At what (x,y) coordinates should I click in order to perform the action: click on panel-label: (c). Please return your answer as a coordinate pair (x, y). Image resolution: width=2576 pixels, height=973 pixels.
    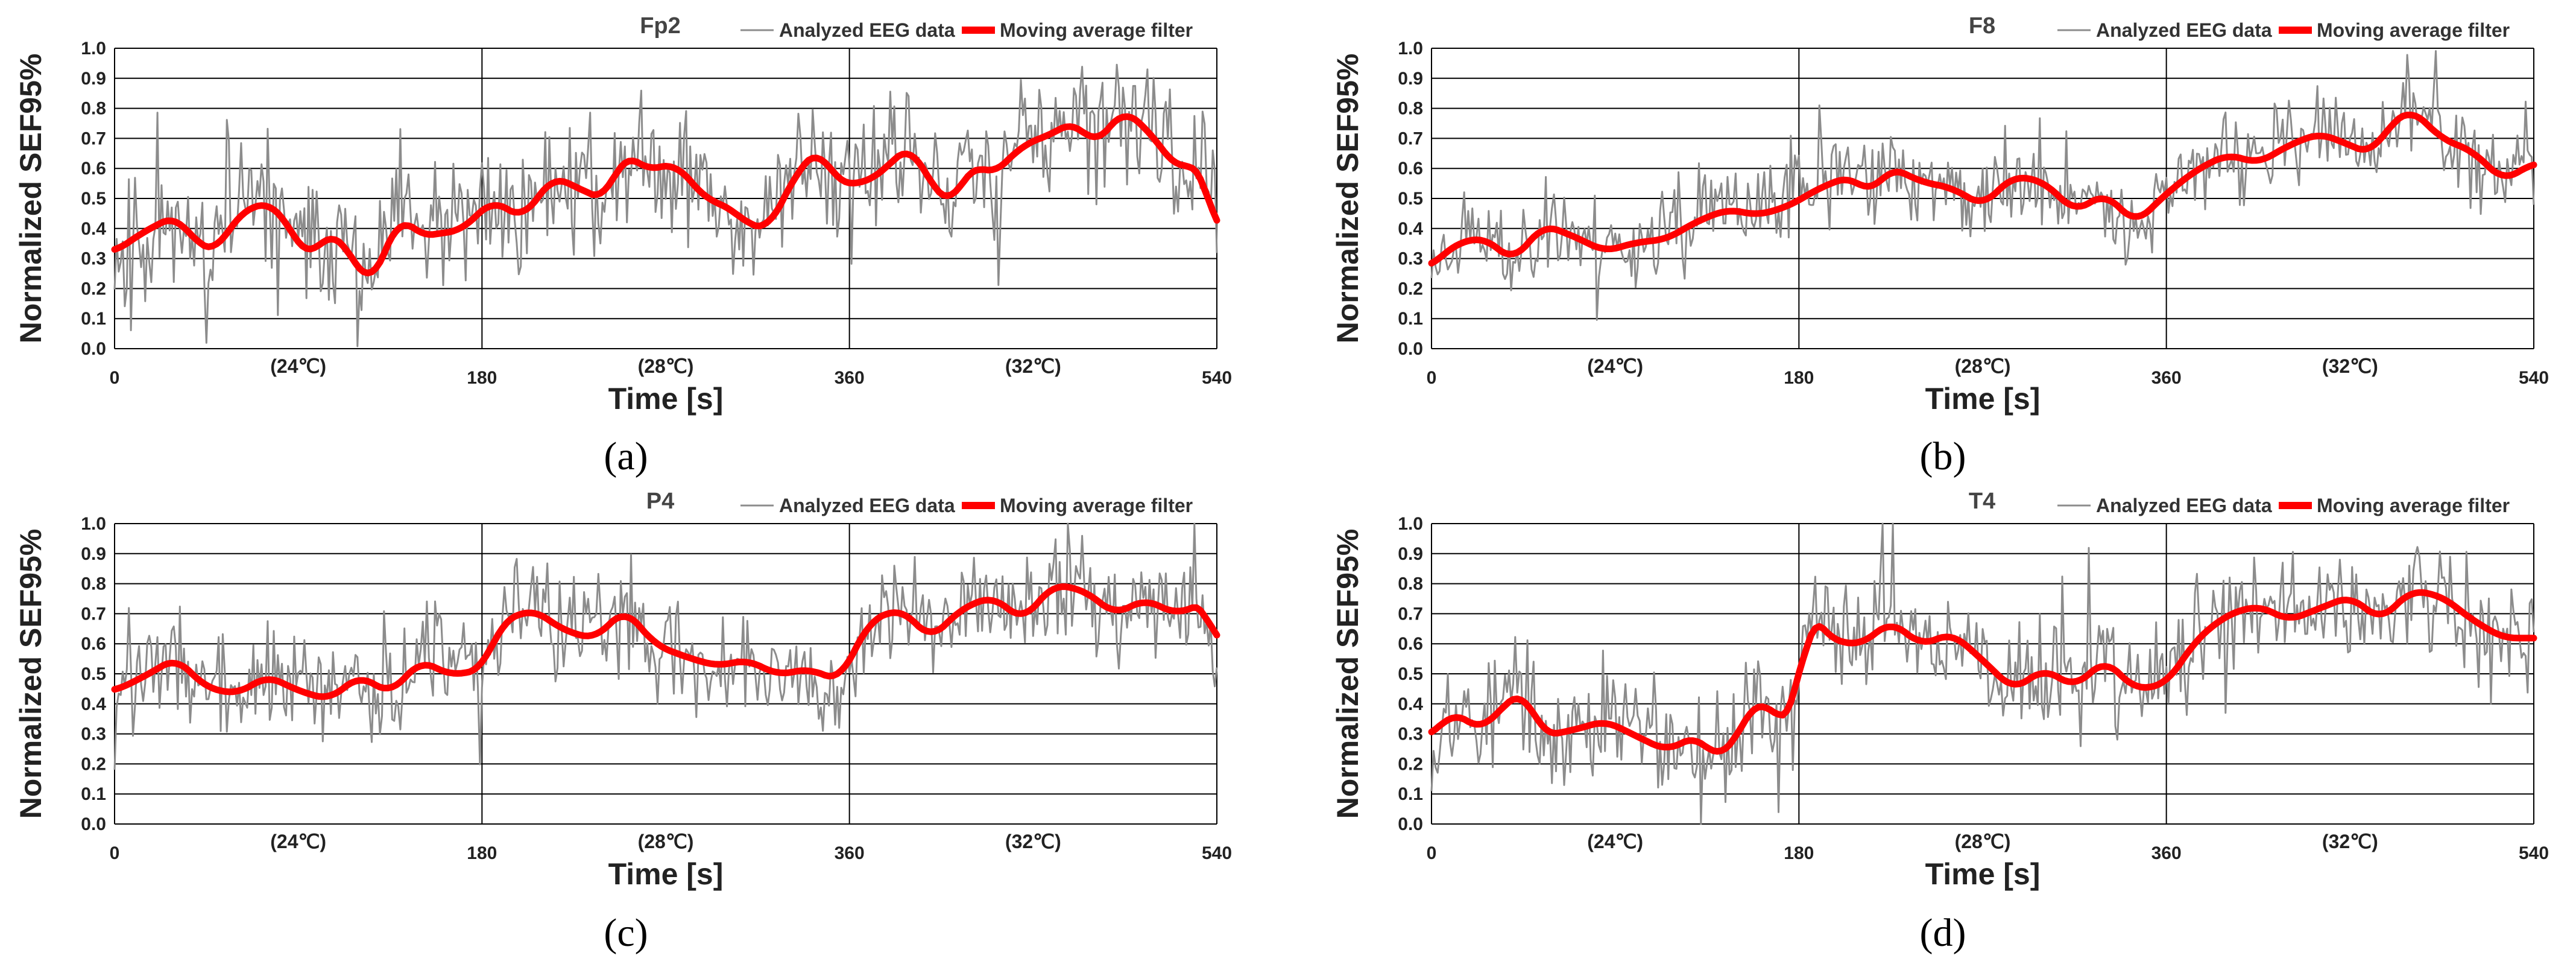
    Looking at the image, I should click on (626, 933).